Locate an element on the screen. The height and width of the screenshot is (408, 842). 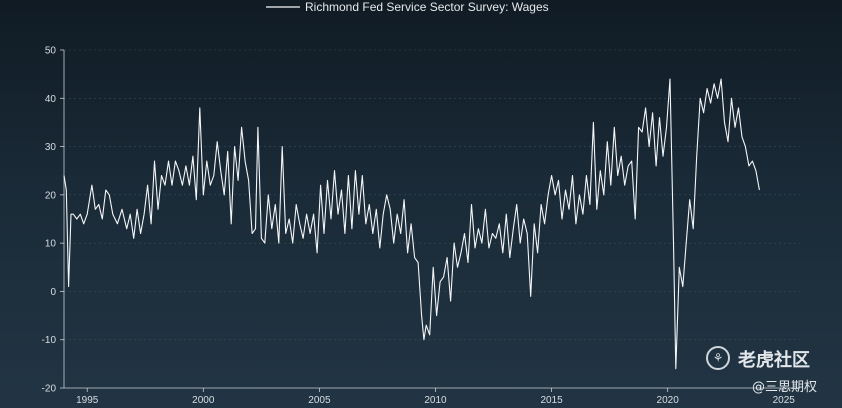
x-tick-label: 2000 is located at coordinates (203, 400).